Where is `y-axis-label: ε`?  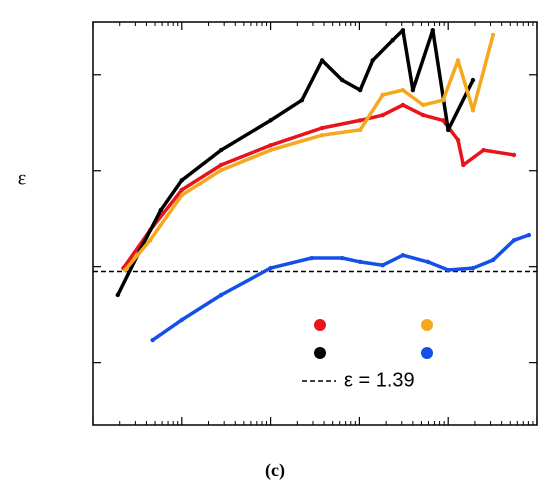
y-axis-label: ε is located at coordinates (22, 179).